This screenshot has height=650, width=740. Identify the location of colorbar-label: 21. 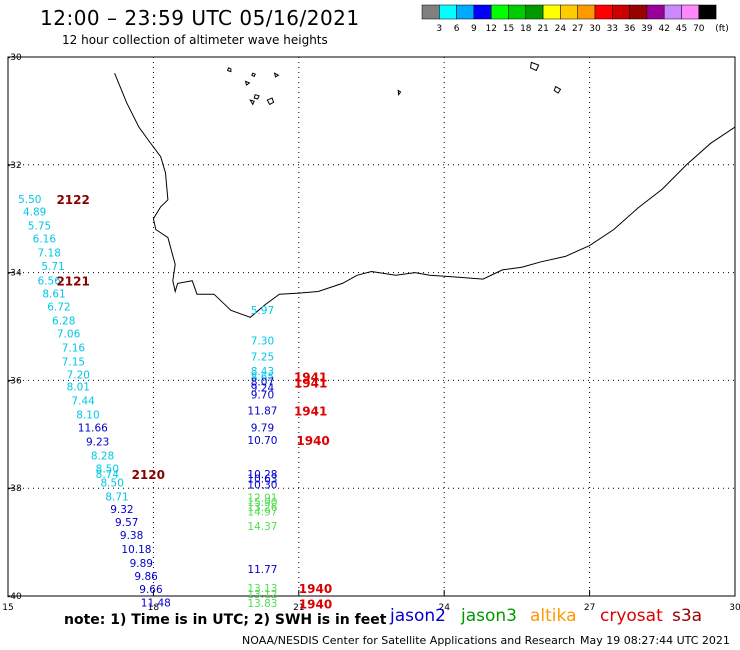
(542, 29).